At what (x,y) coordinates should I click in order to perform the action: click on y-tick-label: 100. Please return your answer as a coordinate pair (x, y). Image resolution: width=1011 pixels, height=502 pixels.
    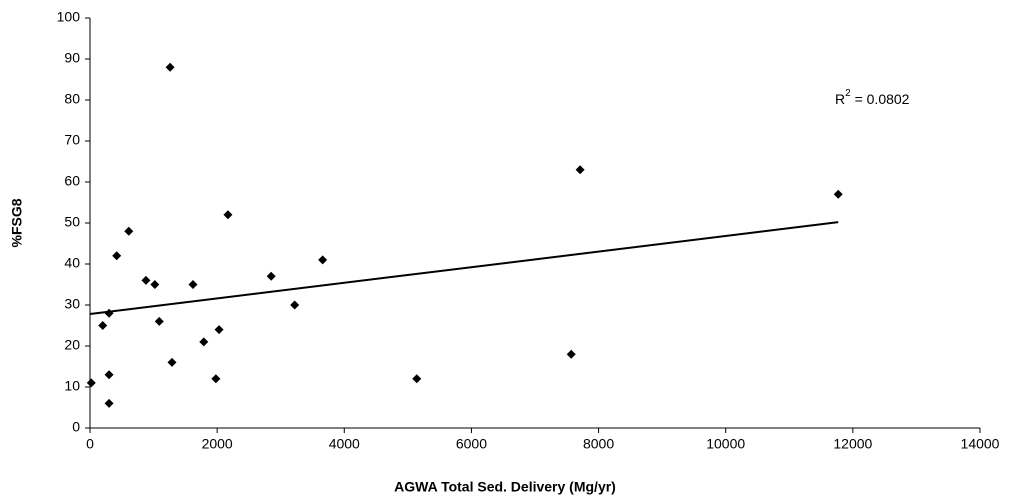
    Looking at the image, I should click on (69, 17).